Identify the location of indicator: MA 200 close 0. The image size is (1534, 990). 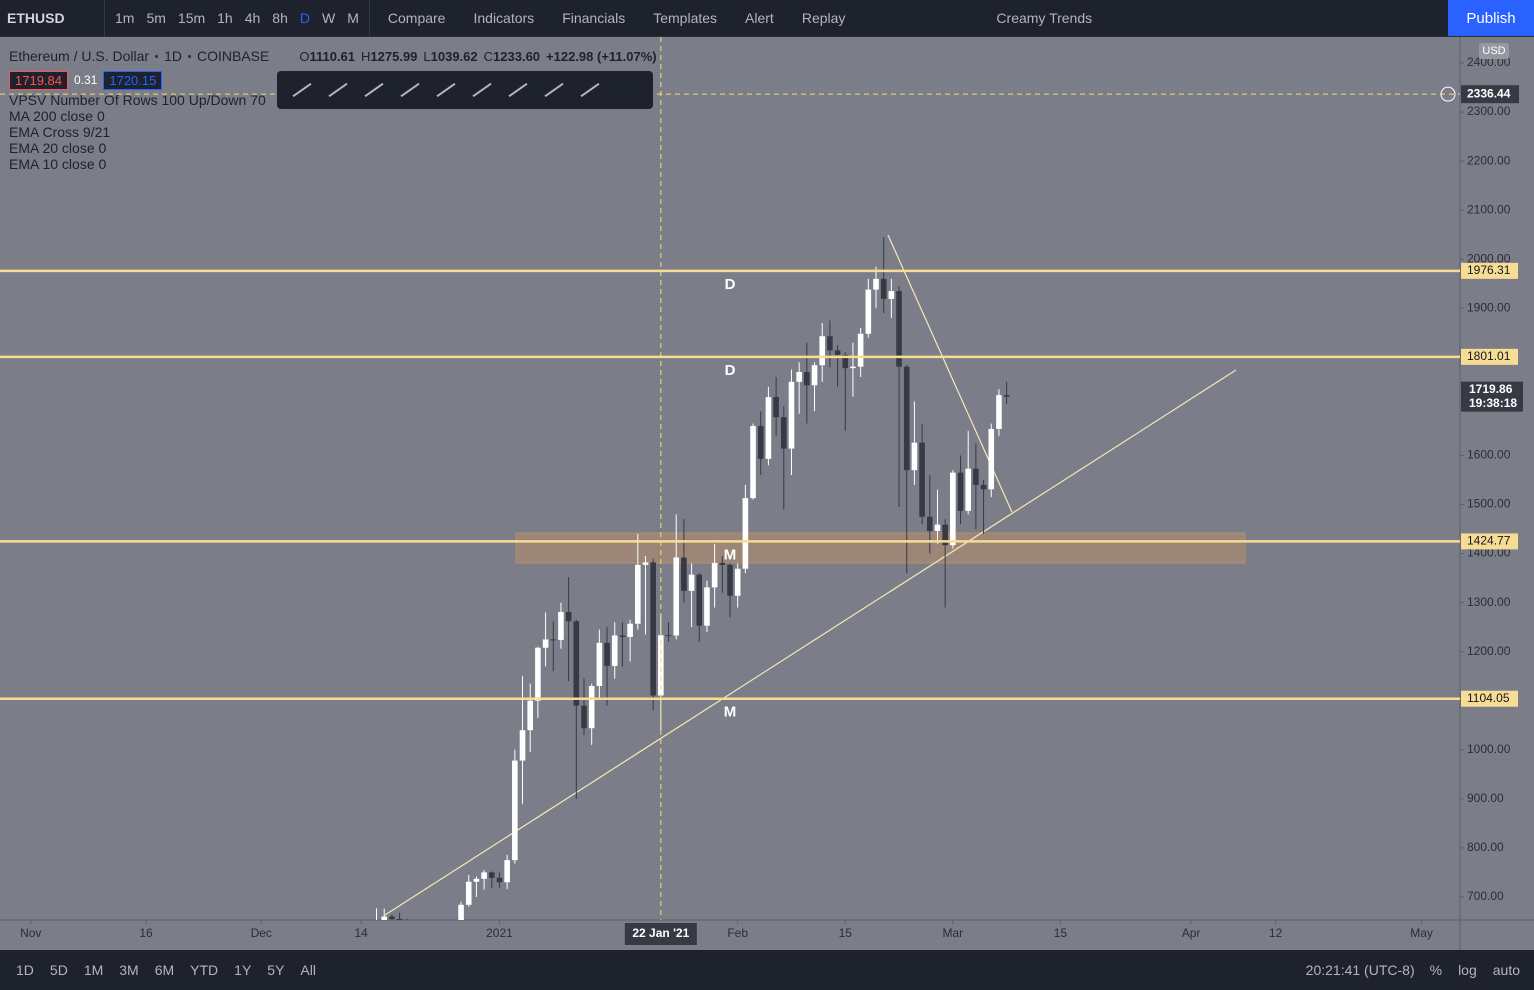
(57, 116).